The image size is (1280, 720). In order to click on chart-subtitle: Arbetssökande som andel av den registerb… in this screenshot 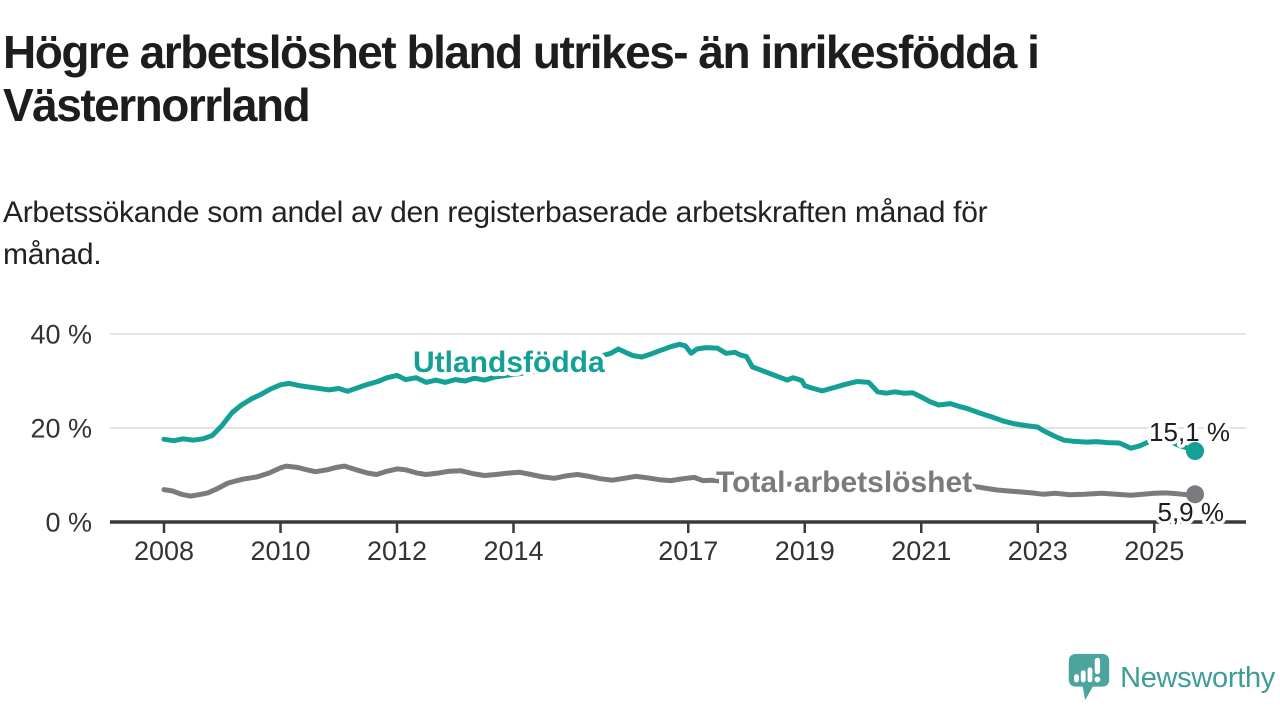, I will do `click(628, 234)`.